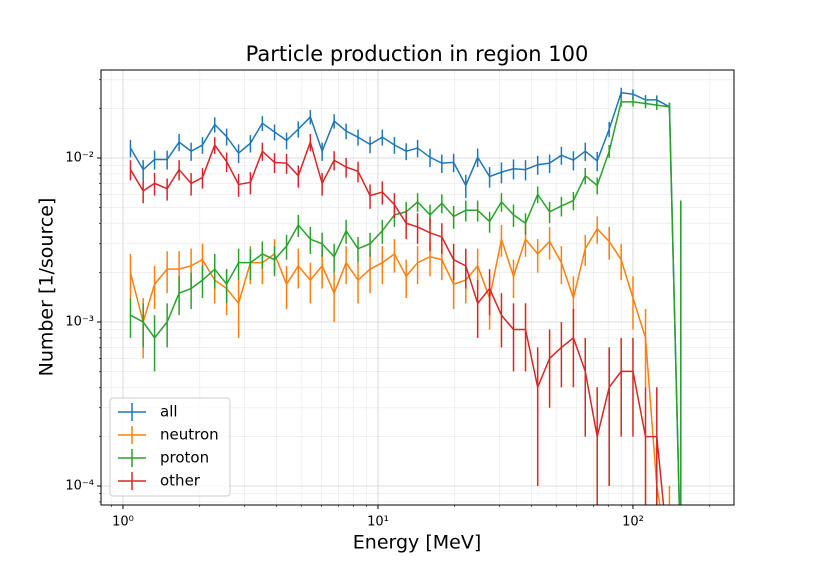  What do you see at coordinates (189, 435) in the screenshot?
I see `legend-label: neutron` at bounding box center [189, 435].